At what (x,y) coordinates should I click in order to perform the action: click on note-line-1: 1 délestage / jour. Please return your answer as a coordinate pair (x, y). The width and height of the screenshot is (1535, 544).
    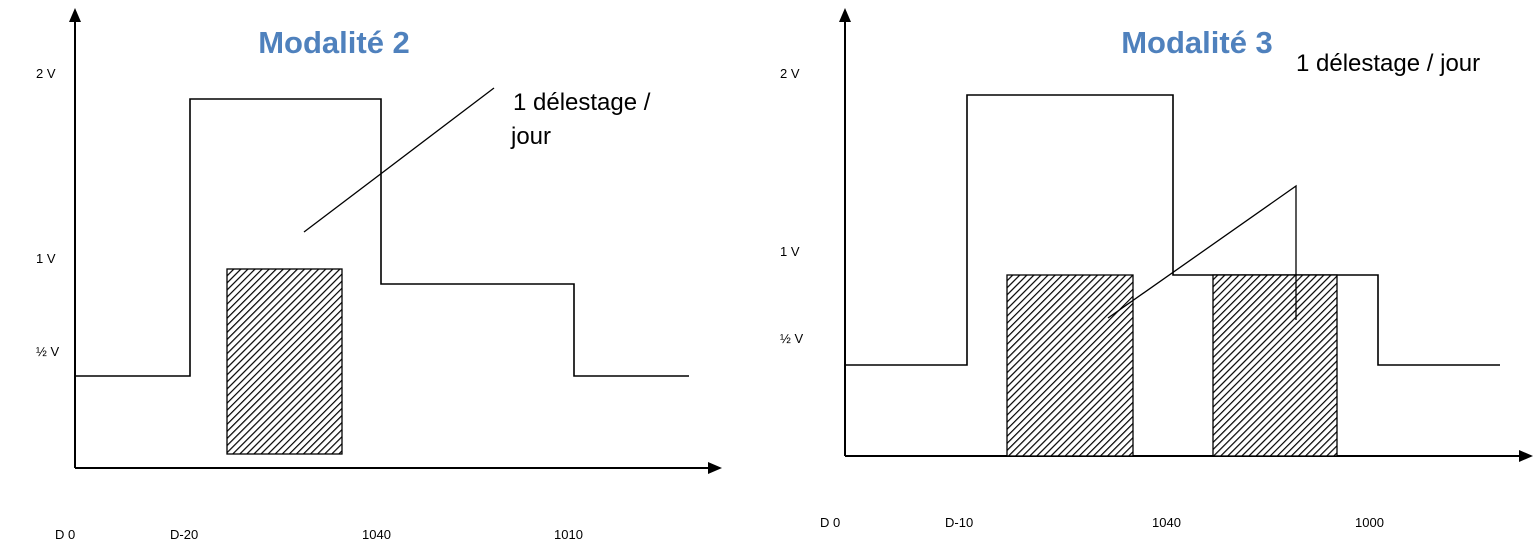
    Looking at the image, I should click on (1388, 63).